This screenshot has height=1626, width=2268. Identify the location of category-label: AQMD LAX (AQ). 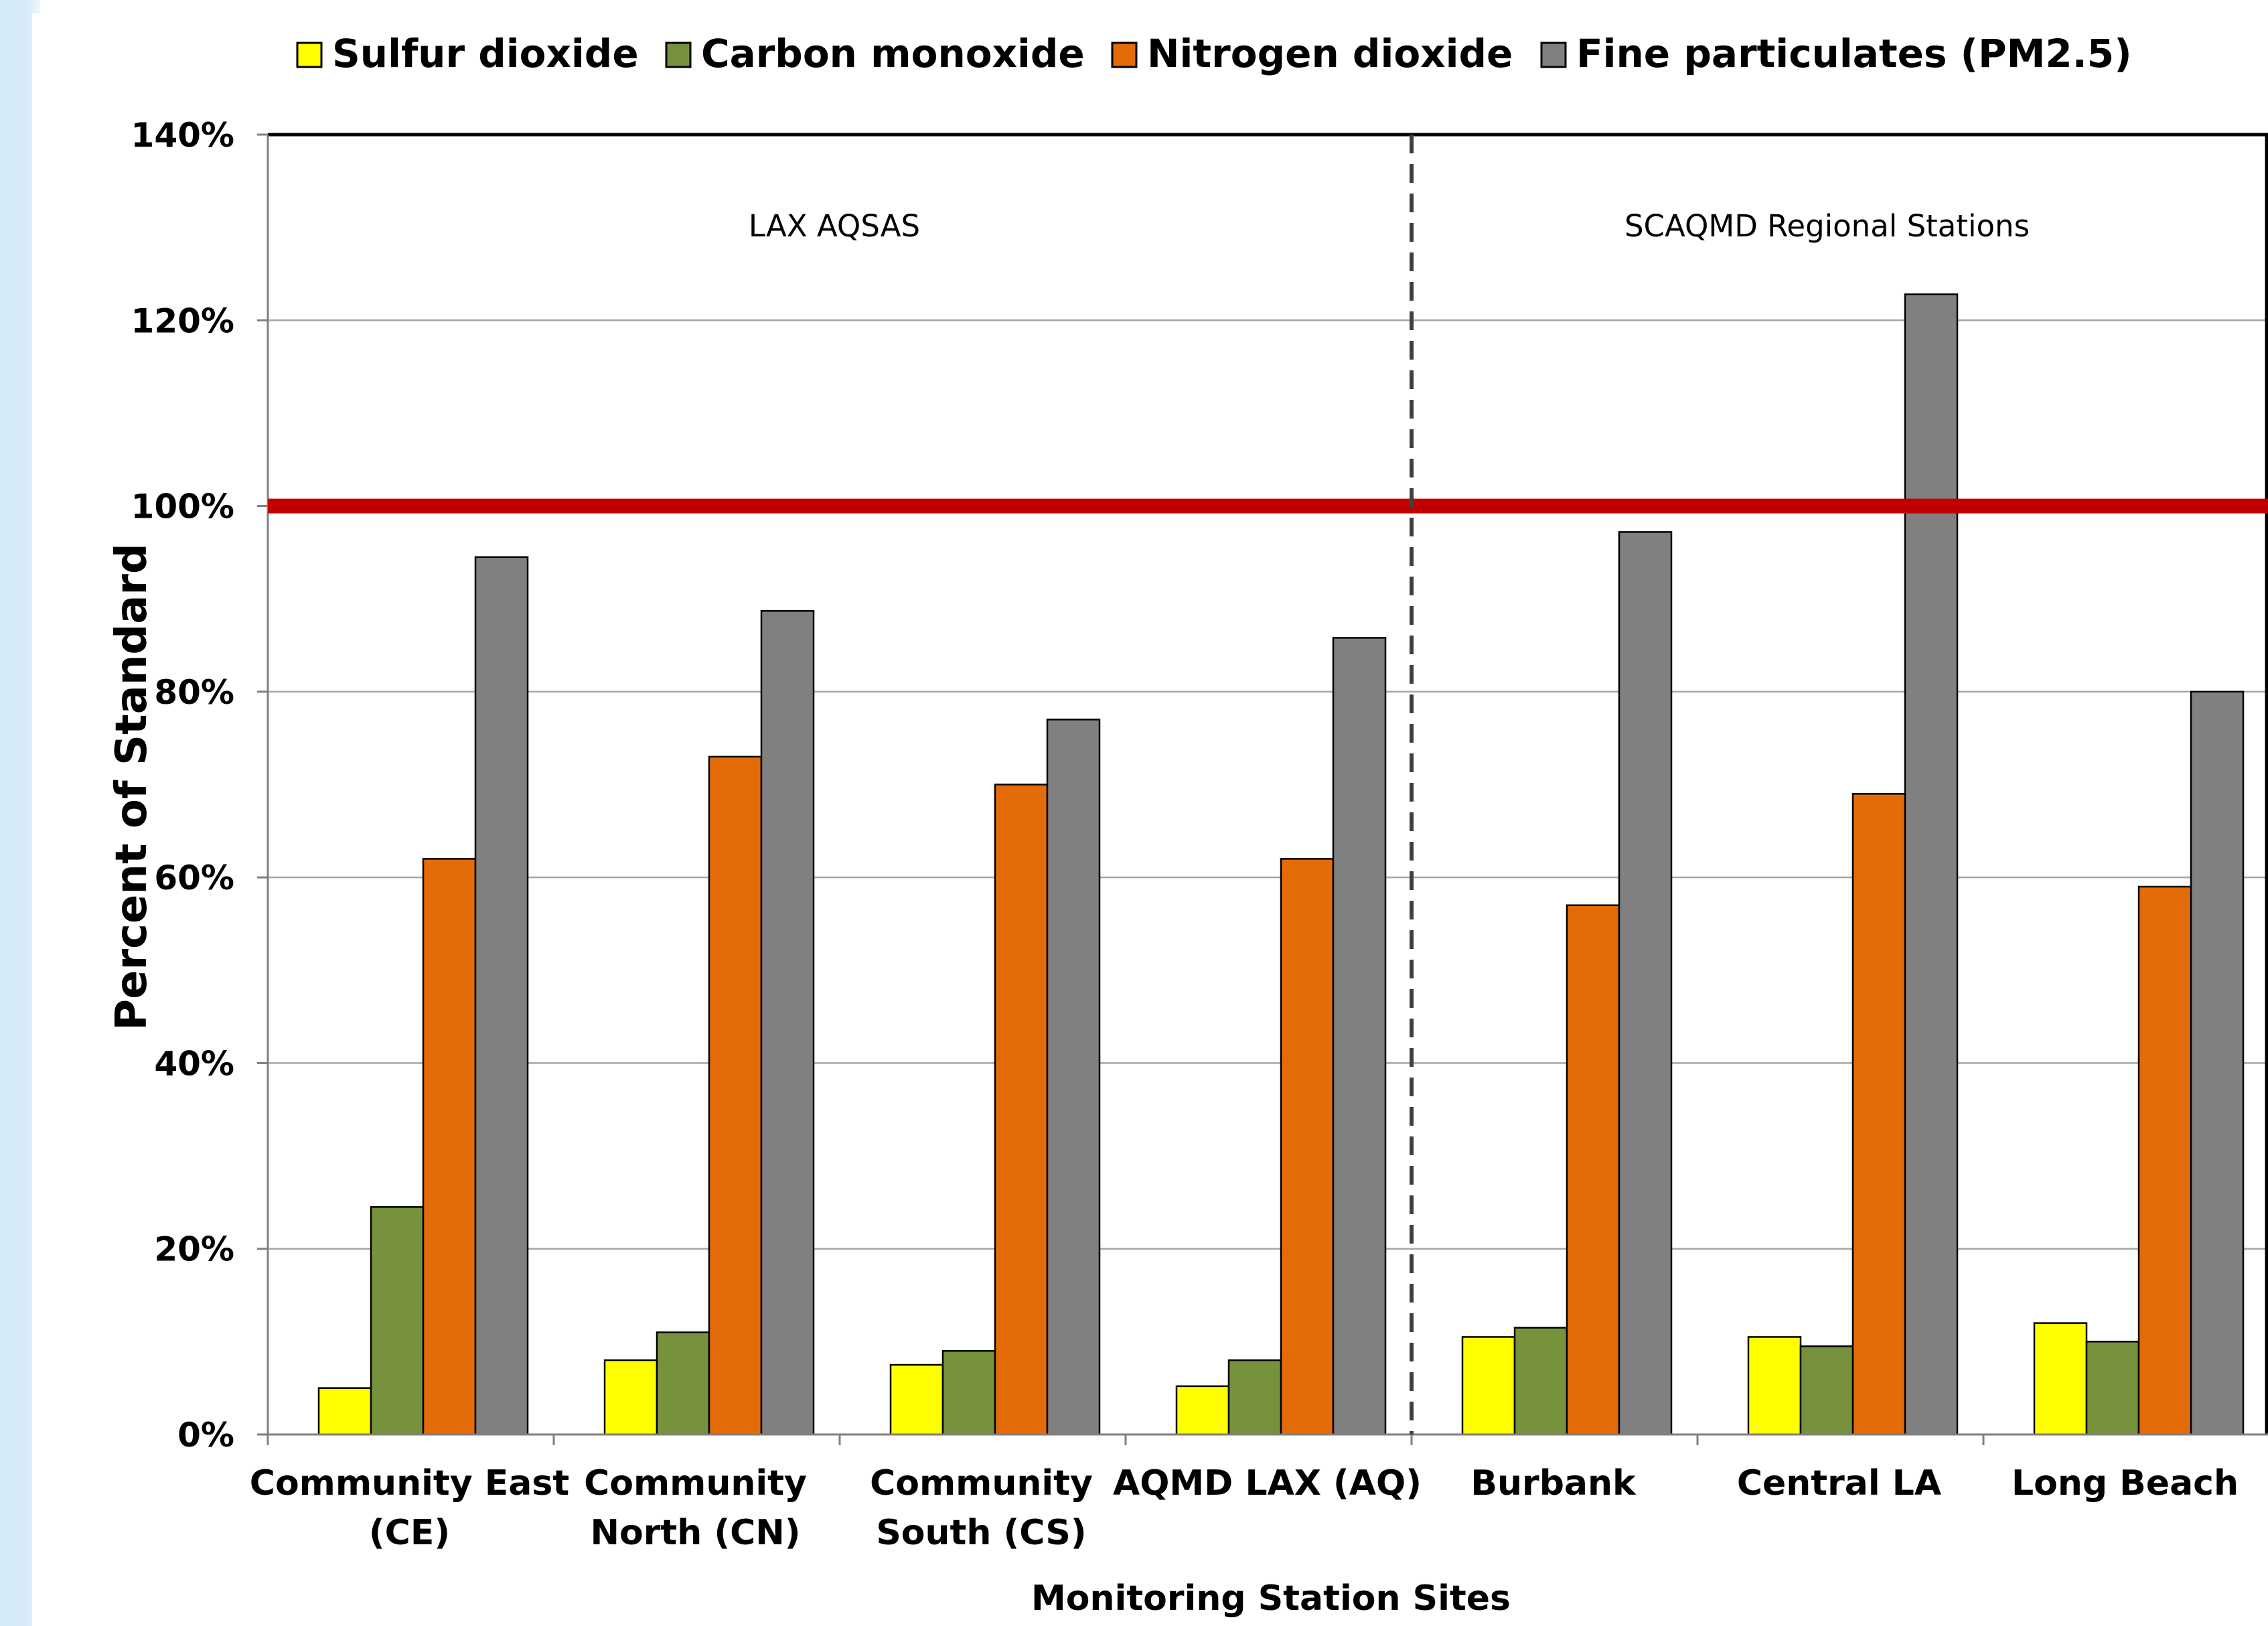
(1267, 1483).